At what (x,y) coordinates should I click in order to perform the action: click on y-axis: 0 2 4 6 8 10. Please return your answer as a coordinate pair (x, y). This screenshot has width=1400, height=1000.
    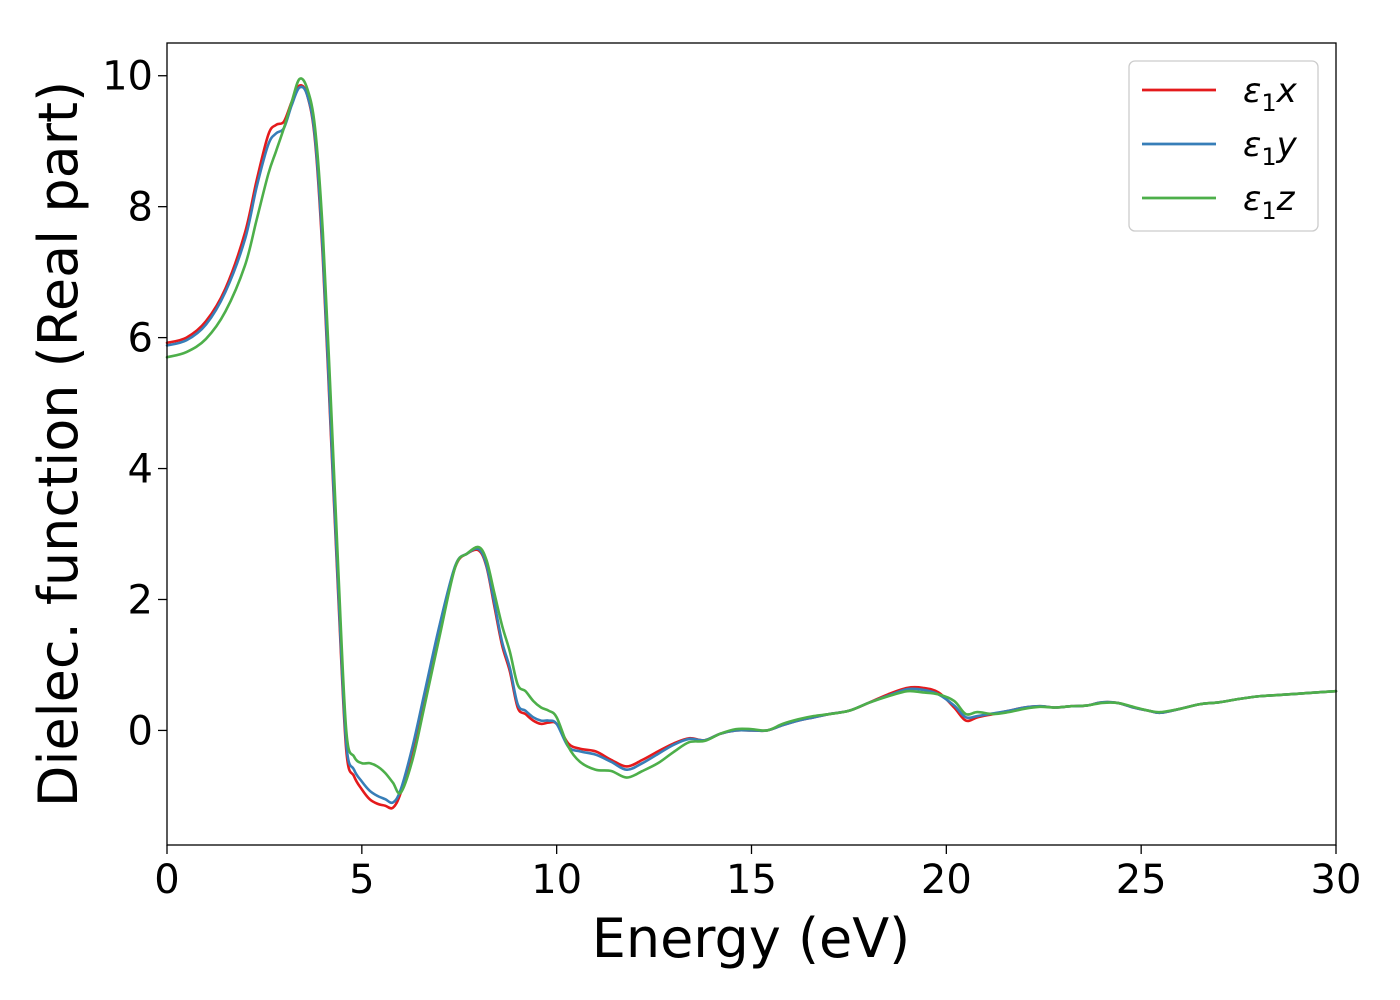
    Looking at the image, I should click on (134, 404).